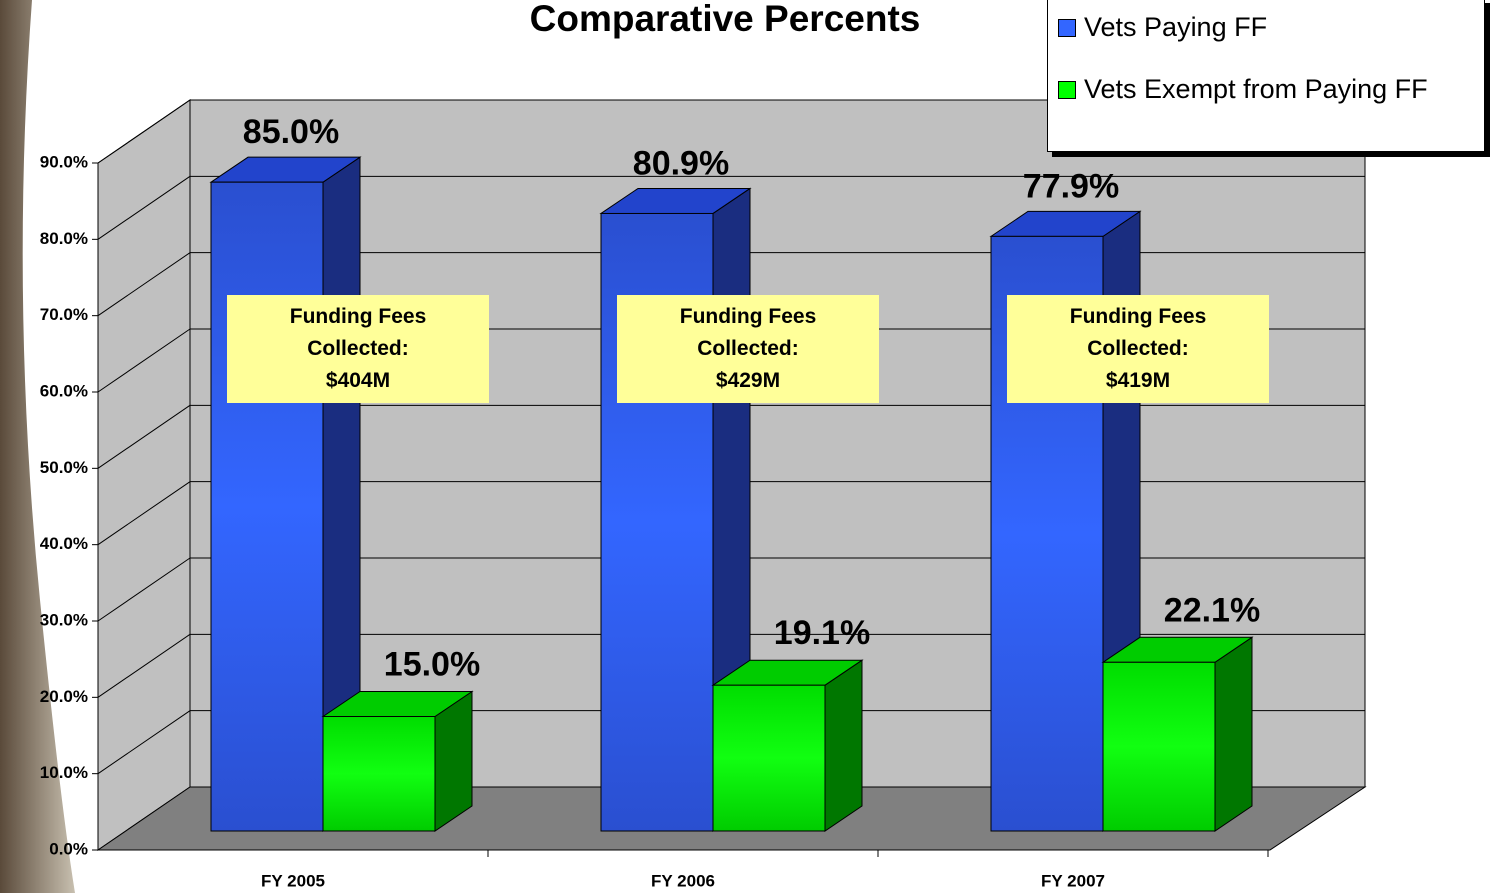  What do you see at coordinates (681, 163) in the screenshot?
I see `value-label: 80.9%` at bounding box center [681, 163].